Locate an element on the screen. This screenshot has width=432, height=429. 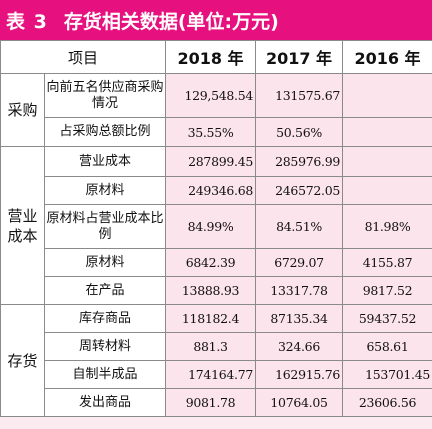
value-cell: 13888.93 is located at coordinates (211, 290).